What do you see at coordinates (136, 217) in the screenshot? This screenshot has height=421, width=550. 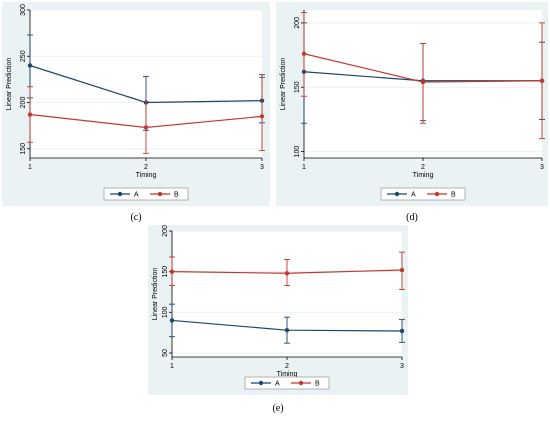 I see `caption-c: (c)` at bounding box center [136, 217].